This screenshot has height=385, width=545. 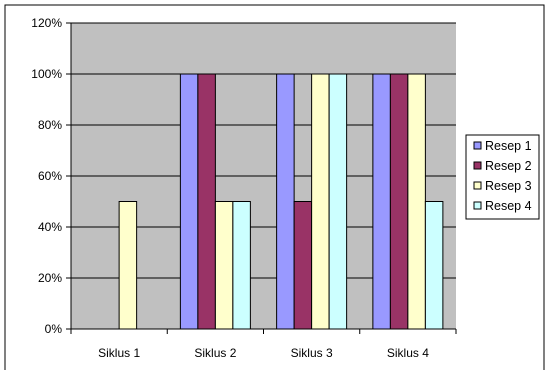 I want to click on y-tick-label: 40%, so click(x=50, y=227).